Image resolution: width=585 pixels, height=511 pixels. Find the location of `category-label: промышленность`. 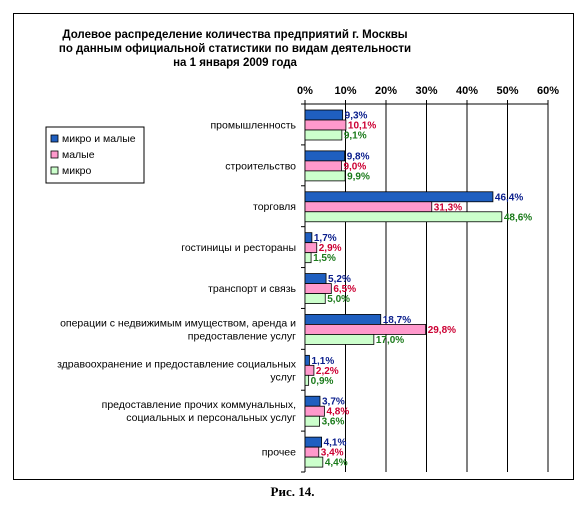

category-label: промышленность is located at coordinates (254, 125).